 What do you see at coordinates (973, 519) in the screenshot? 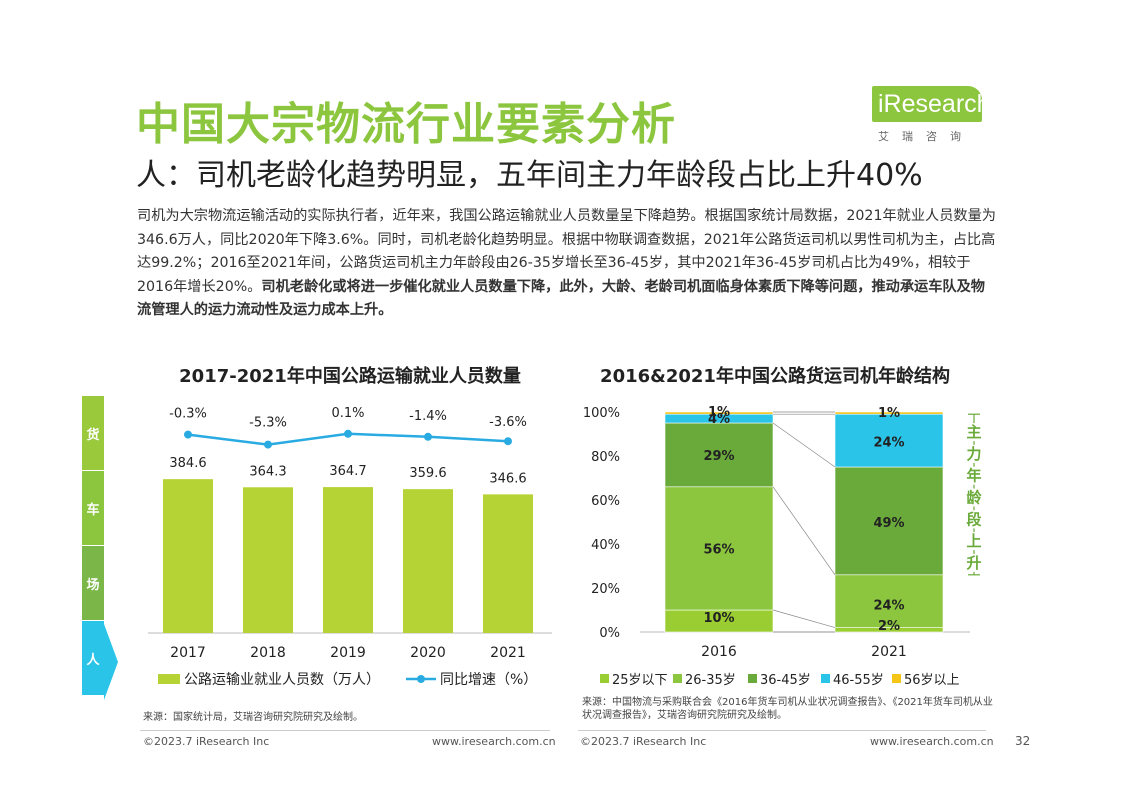
I see `annotation-char-4: 段` at bounding box center [973, 519].